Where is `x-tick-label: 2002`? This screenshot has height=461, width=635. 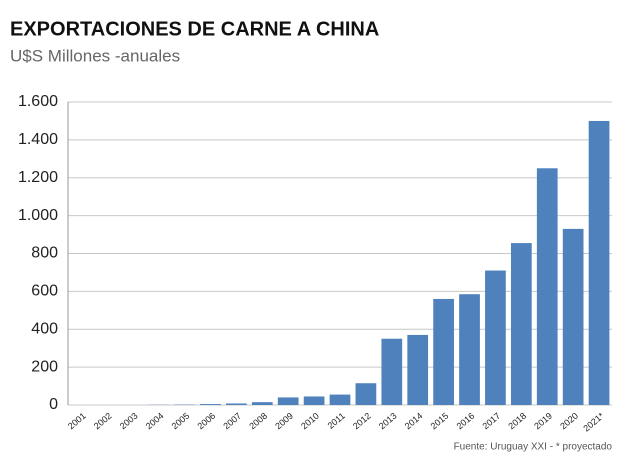 x-tick-label: 2002 is located at coordinates (103, 421).